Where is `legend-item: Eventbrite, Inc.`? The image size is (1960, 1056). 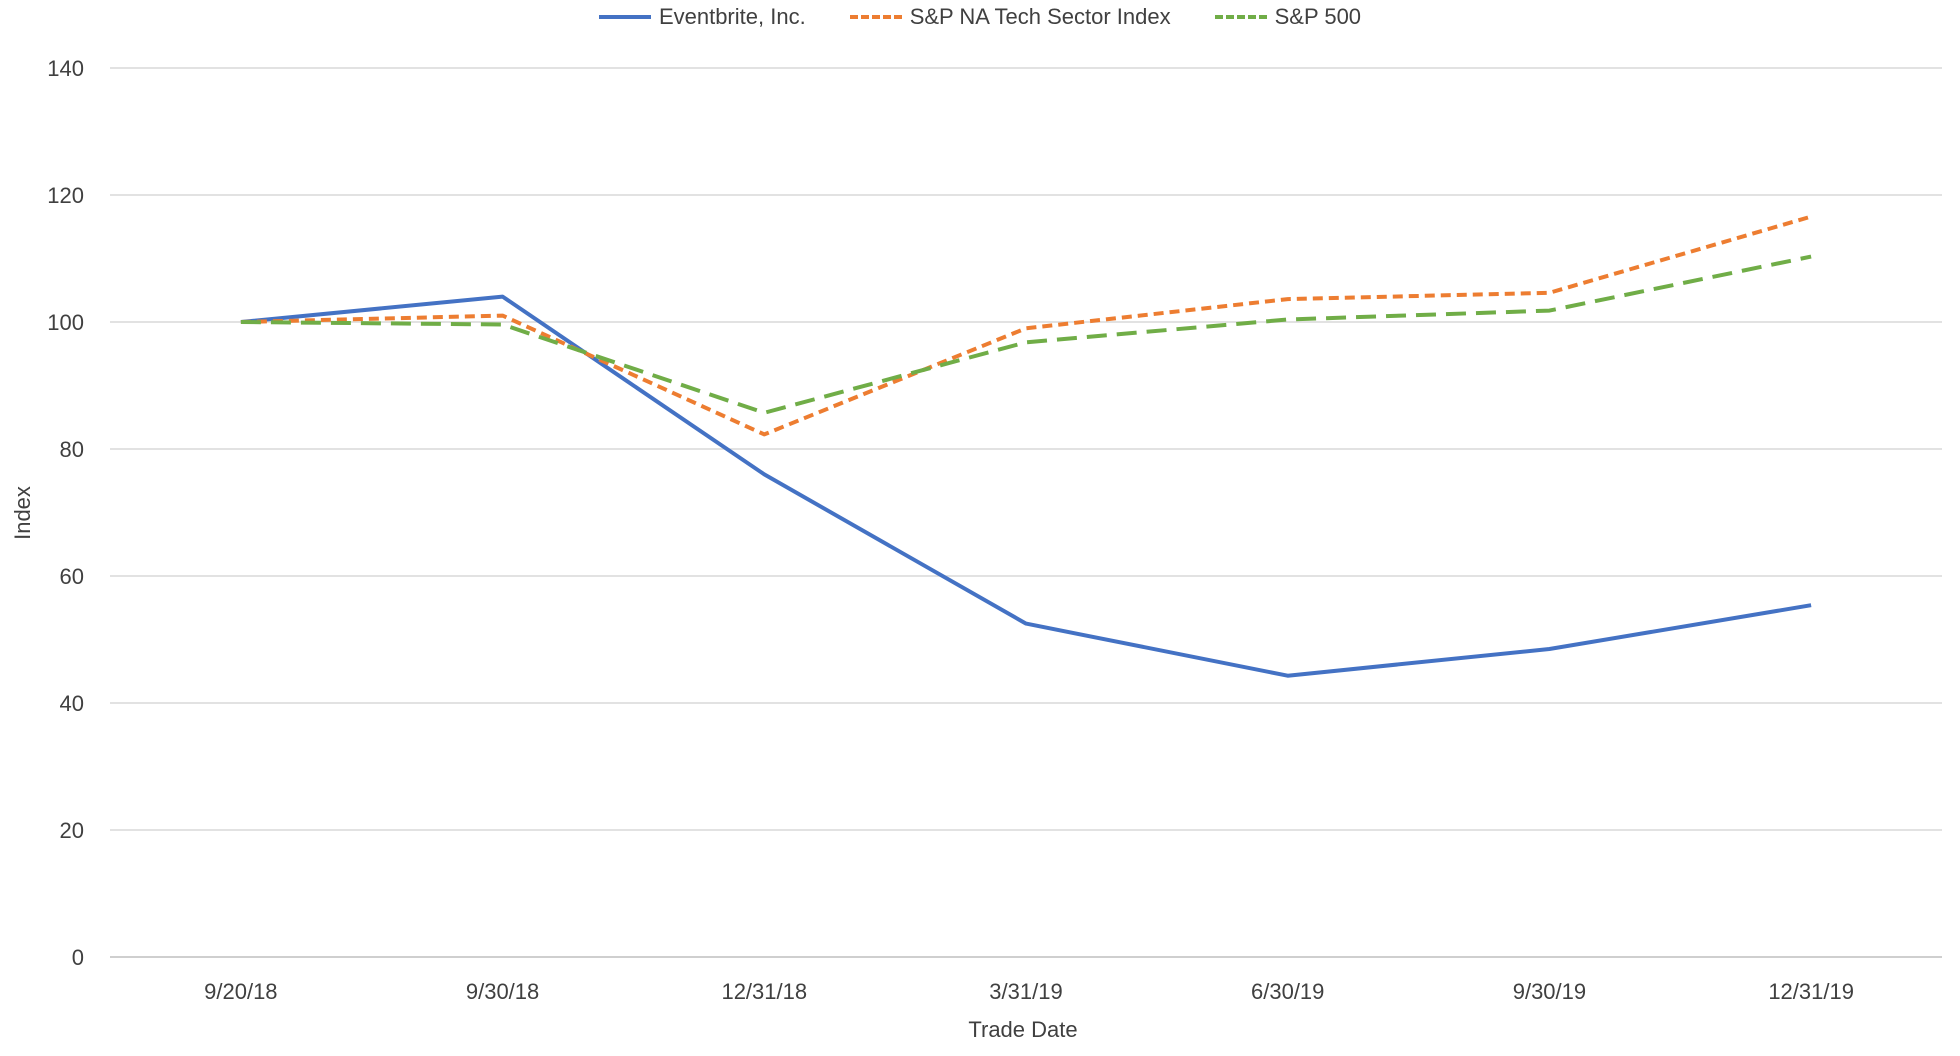
legend-item: Eventbrite, Inc. is located at coordinates (702, 17).